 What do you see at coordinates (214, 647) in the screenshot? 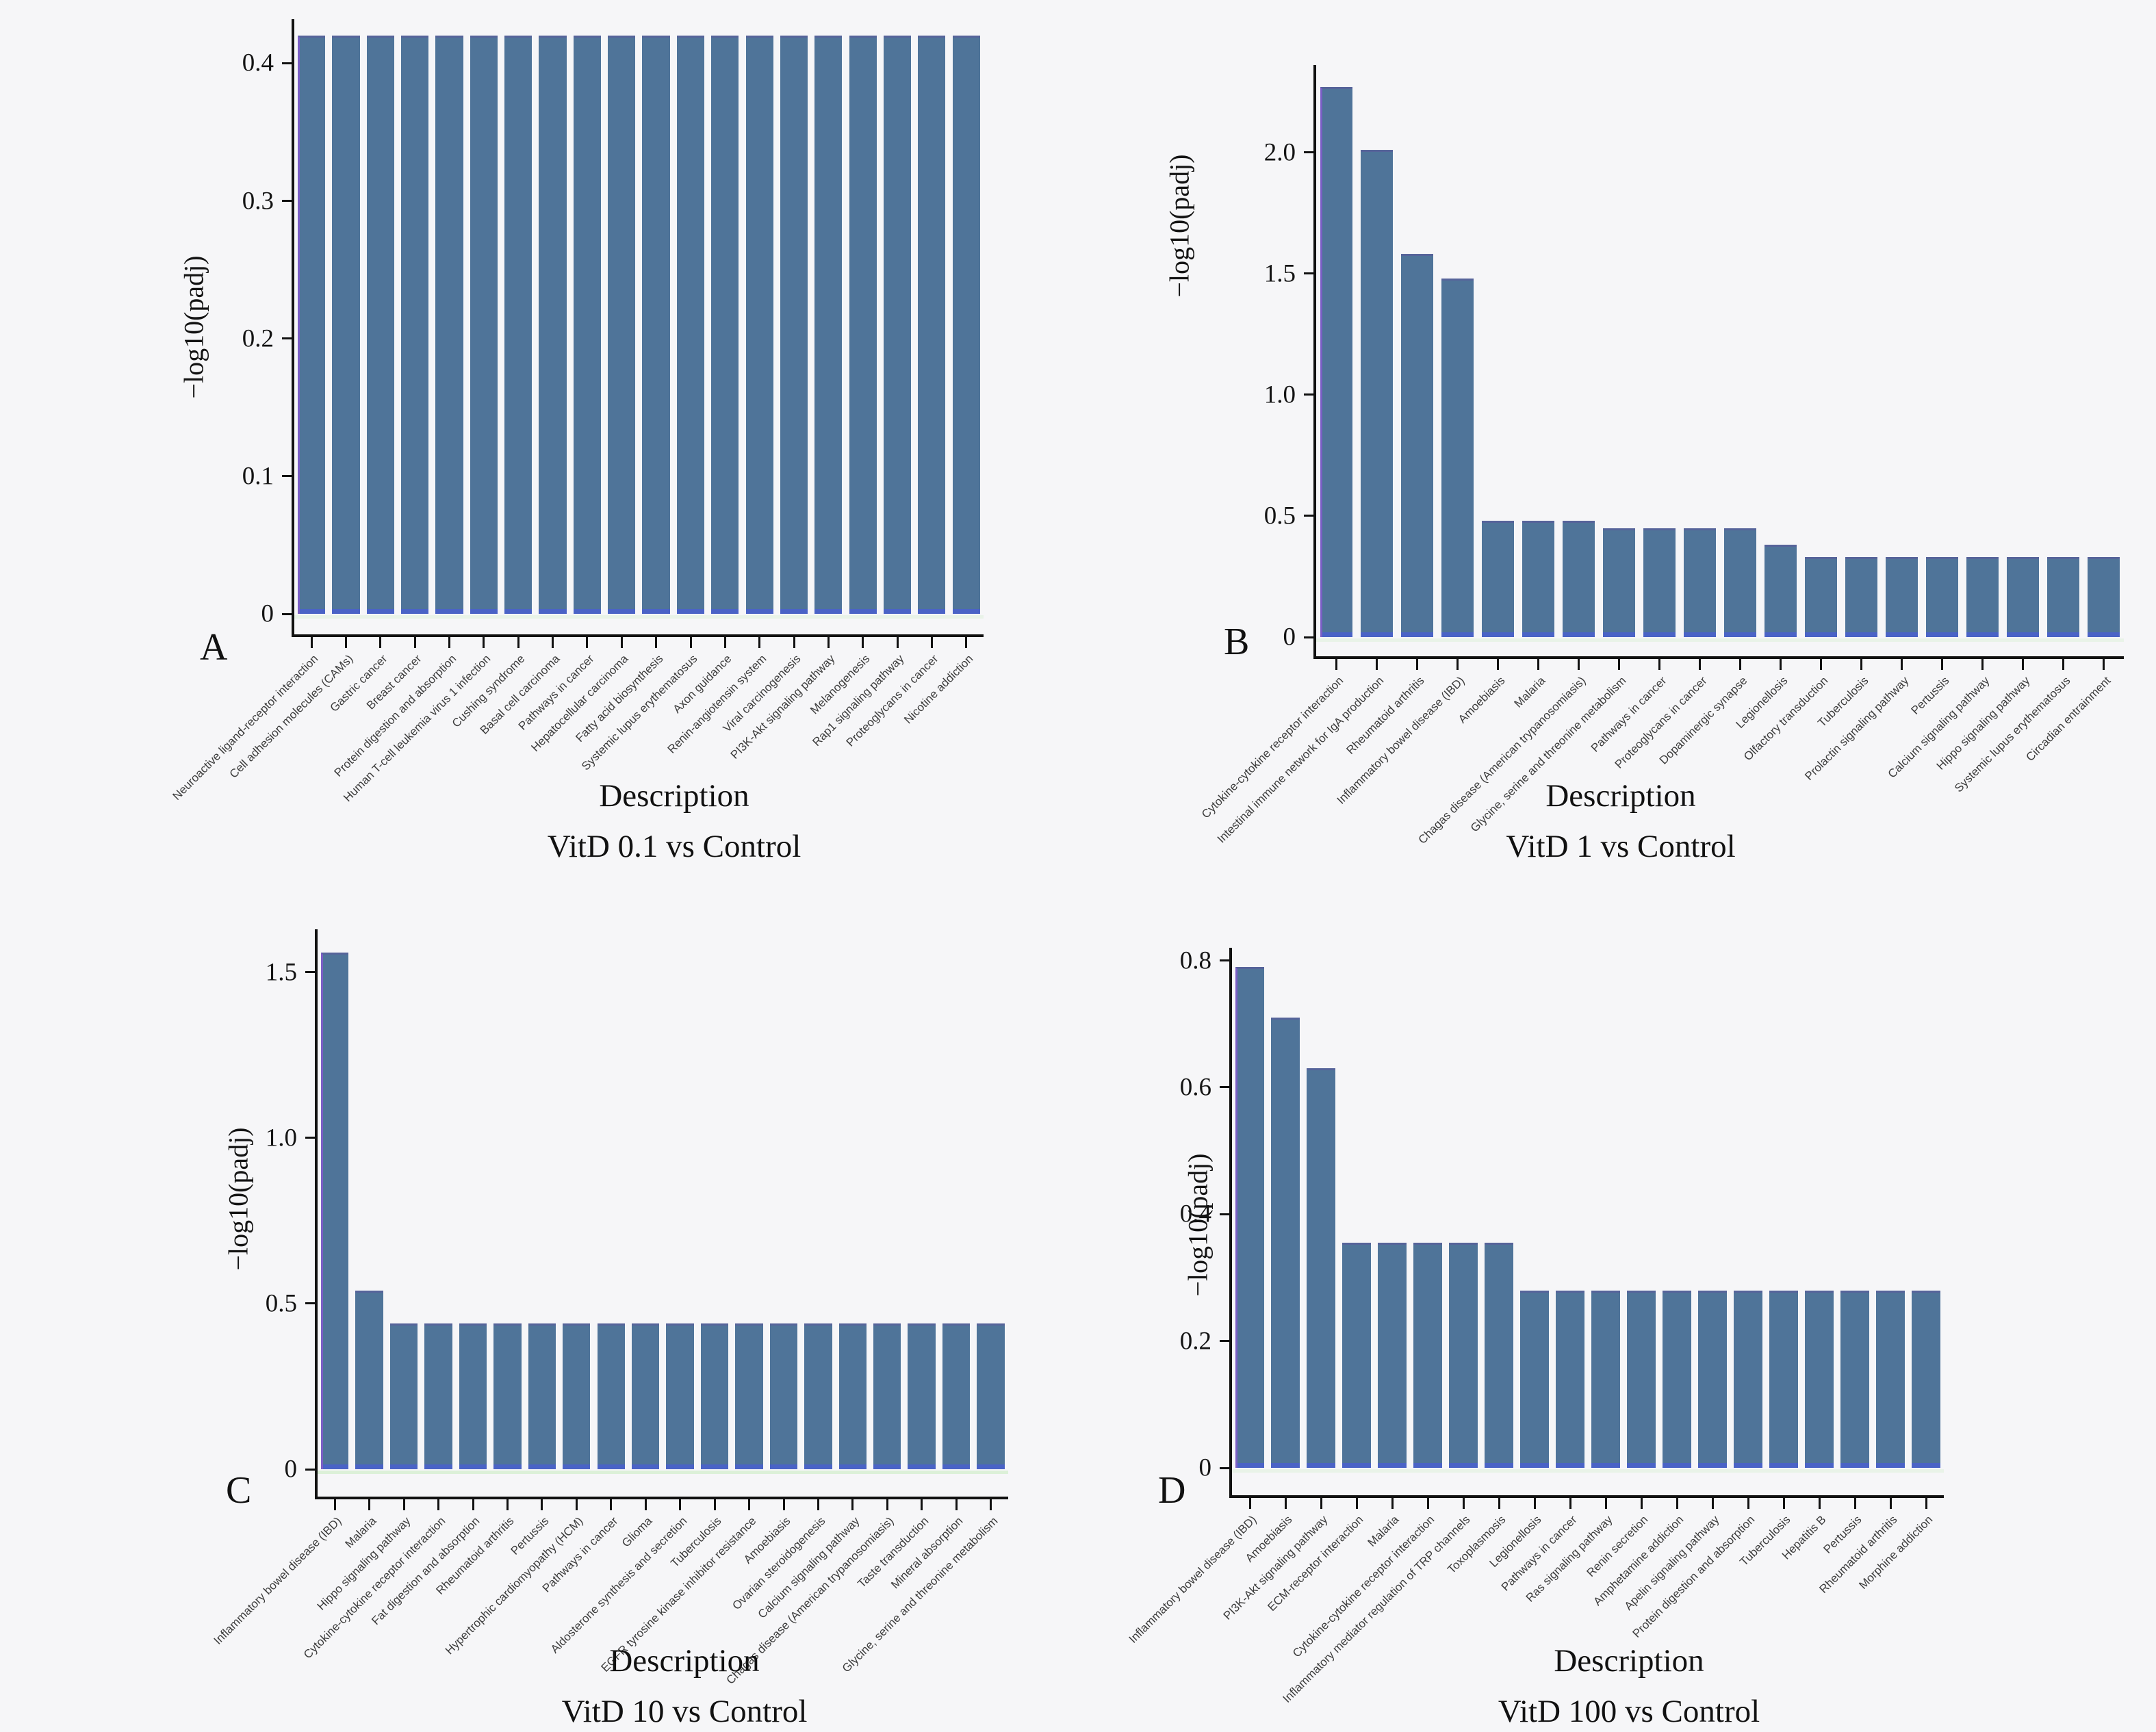
I see `panel-letter: A` at bounding box center [214, 647].